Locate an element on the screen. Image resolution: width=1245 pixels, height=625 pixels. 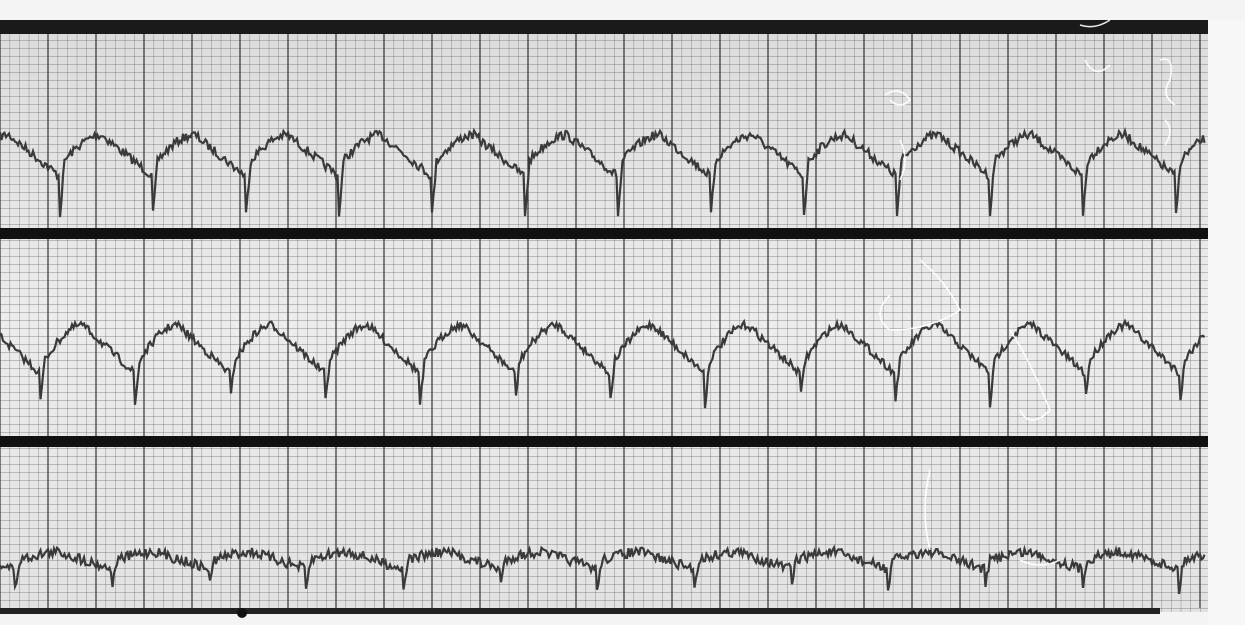
bottom-edge is located at coordinates (580, 611).